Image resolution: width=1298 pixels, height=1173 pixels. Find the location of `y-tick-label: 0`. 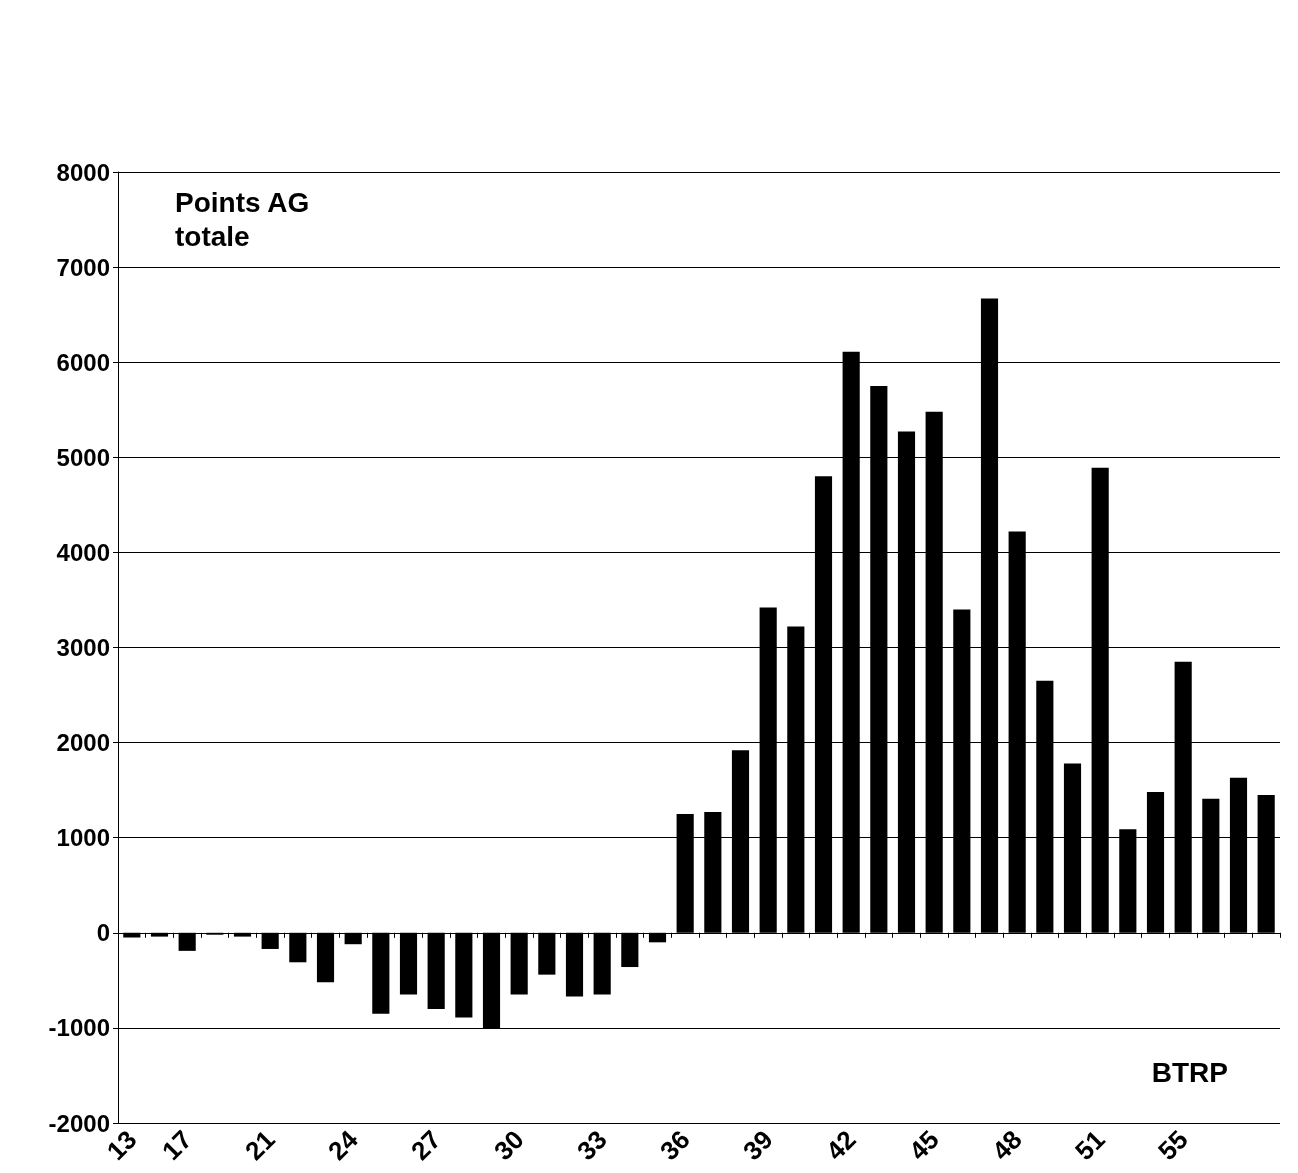

y-tick-label: 0 is located at coordinates (103, 933).